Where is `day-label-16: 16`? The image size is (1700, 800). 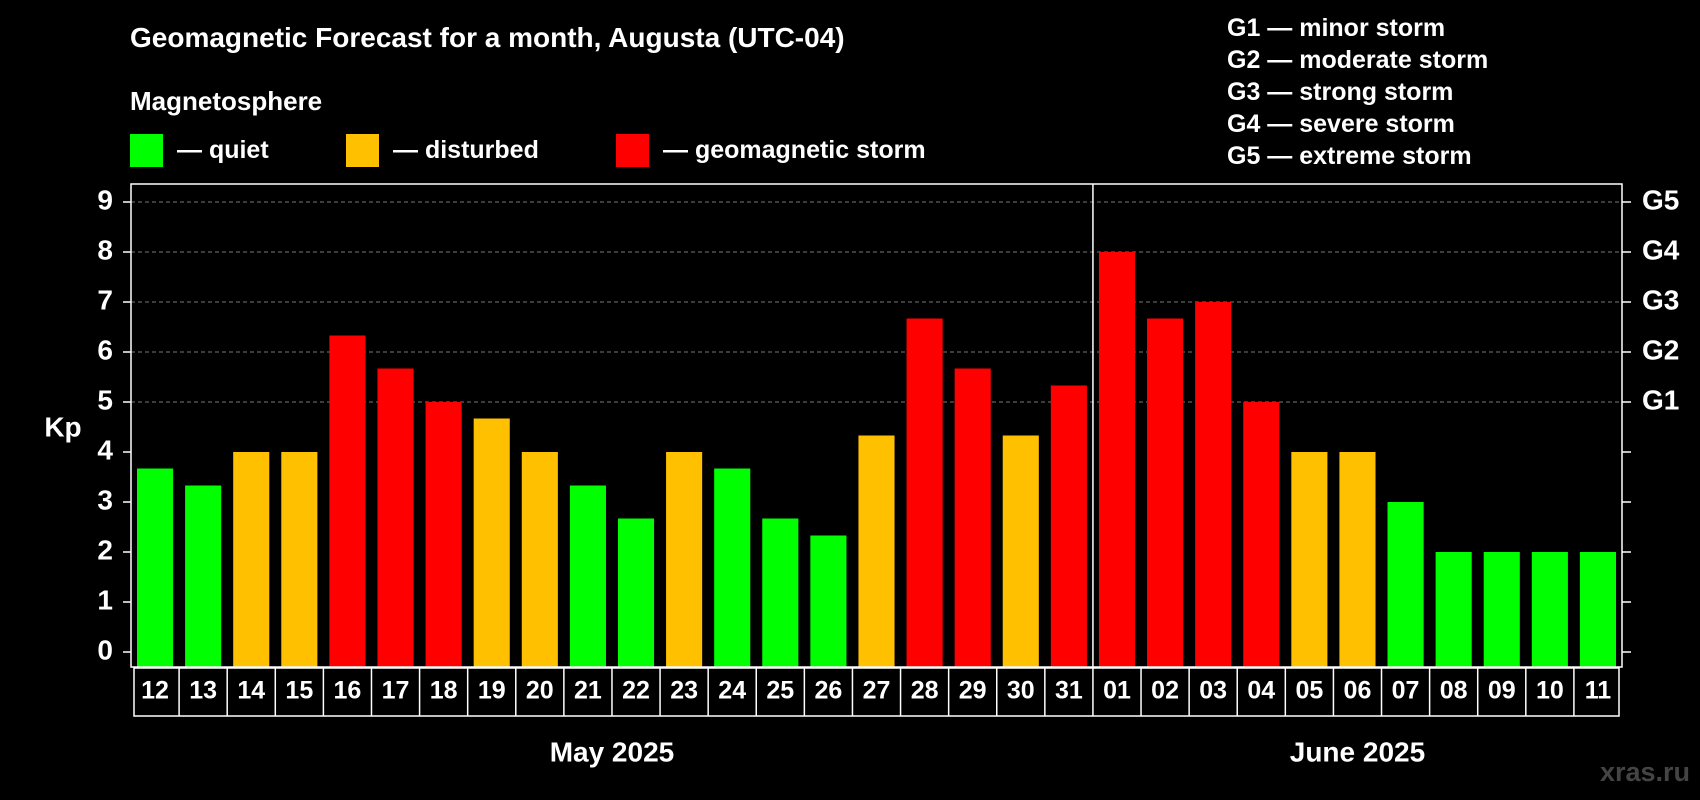
day-label-16: 16 is located at coordinates (348, 691).